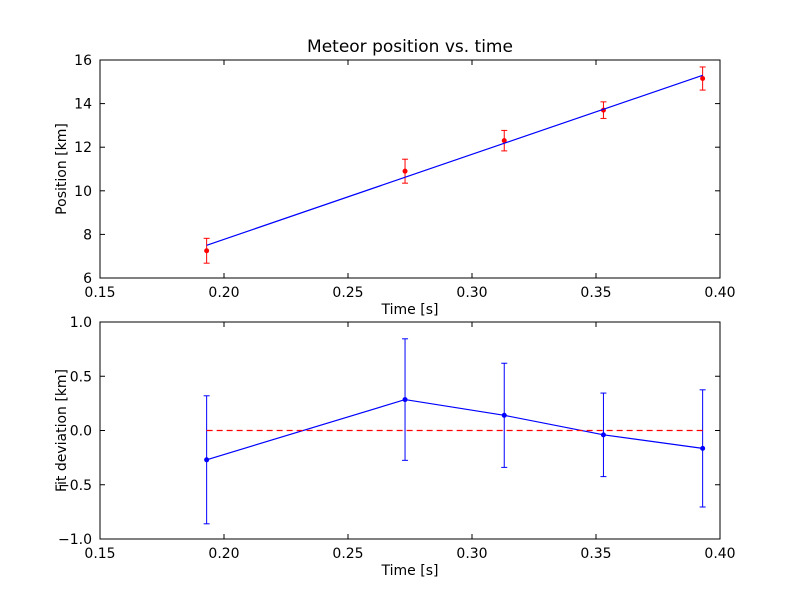 This screenshot has height=600, width=800. Describe the element at coordinates (62, 169) in the screenshot. I see `y-axis-label: Position [km]` at that location.